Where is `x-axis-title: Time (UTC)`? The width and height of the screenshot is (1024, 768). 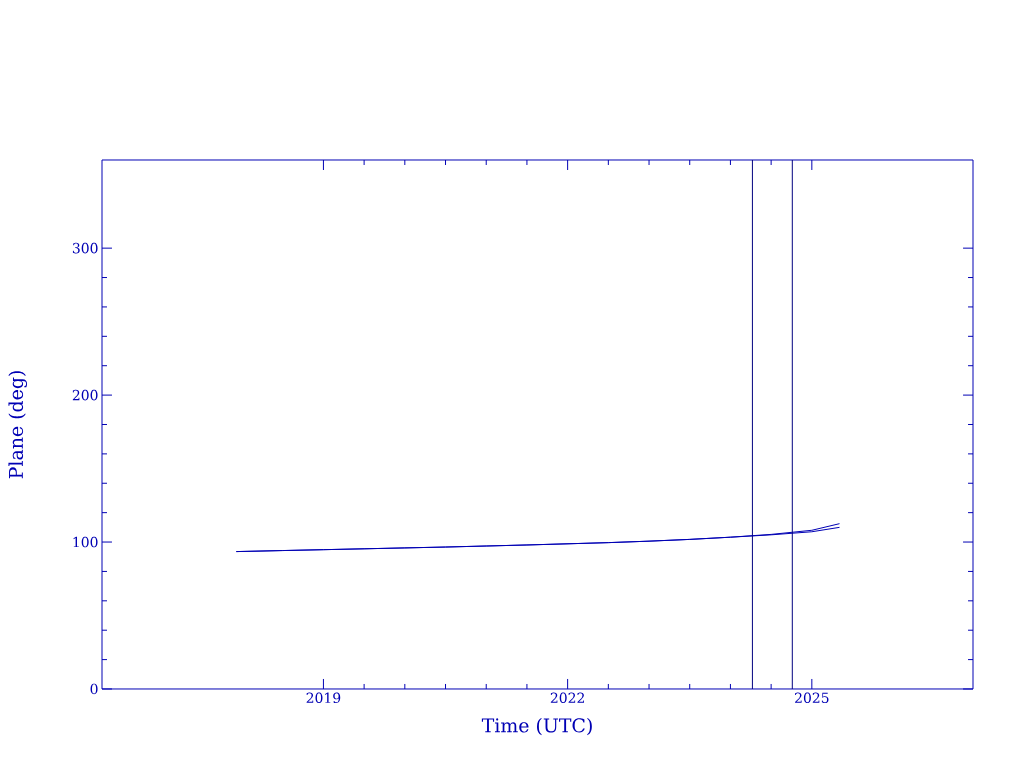
x-axis-title: Time (UTC) is located at coordinates (536, 726).